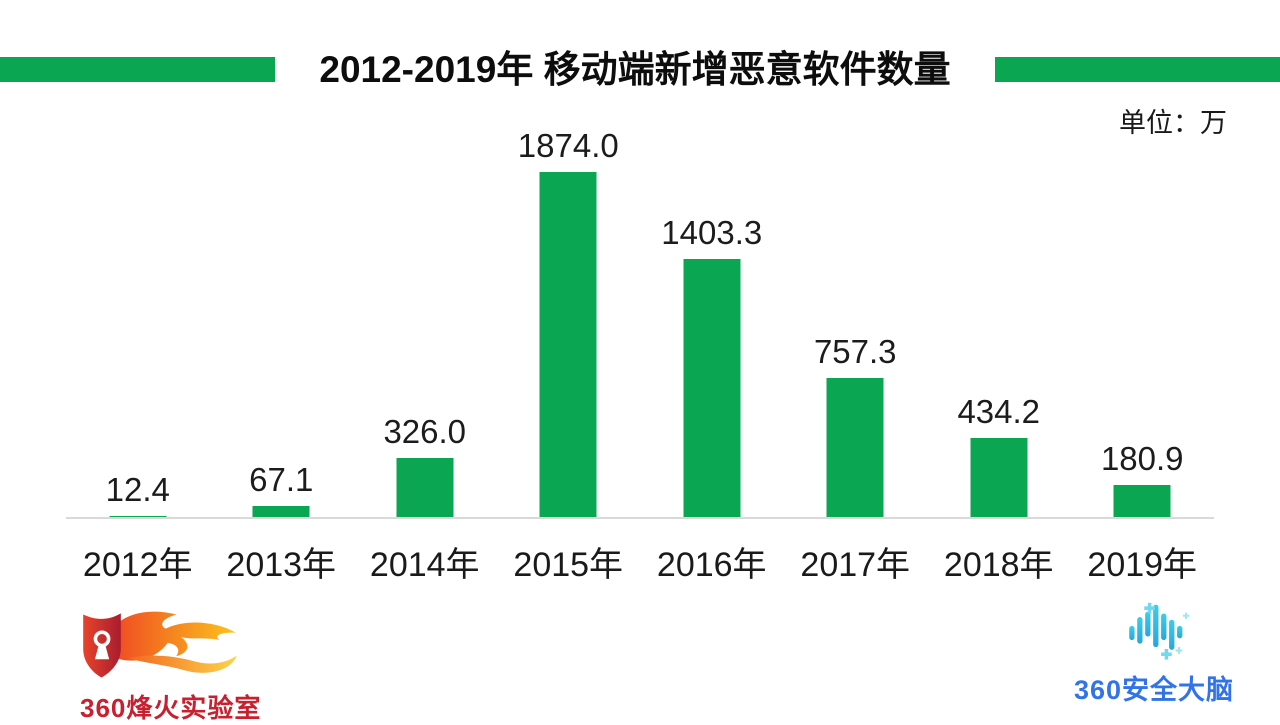  What do you see at coordinates (712, 232) in the screenshot?
I see `bar-value-label: 1403.3` at bounding box center [712, 232].